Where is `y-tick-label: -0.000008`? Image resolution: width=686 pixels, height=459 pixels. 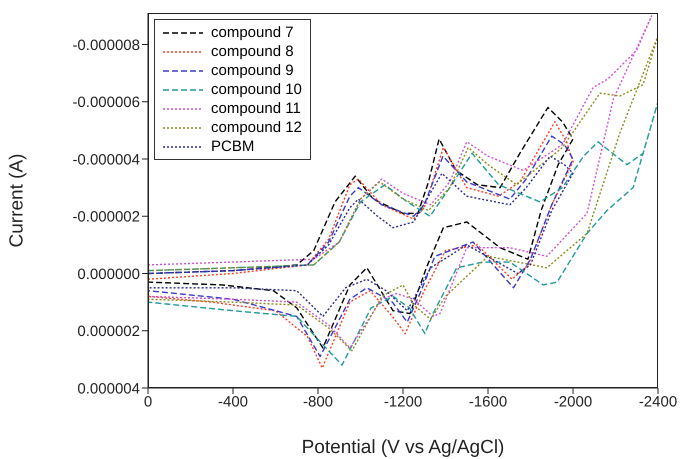 y-tick-label: -0.000008 is located at coordinates (106, 45).